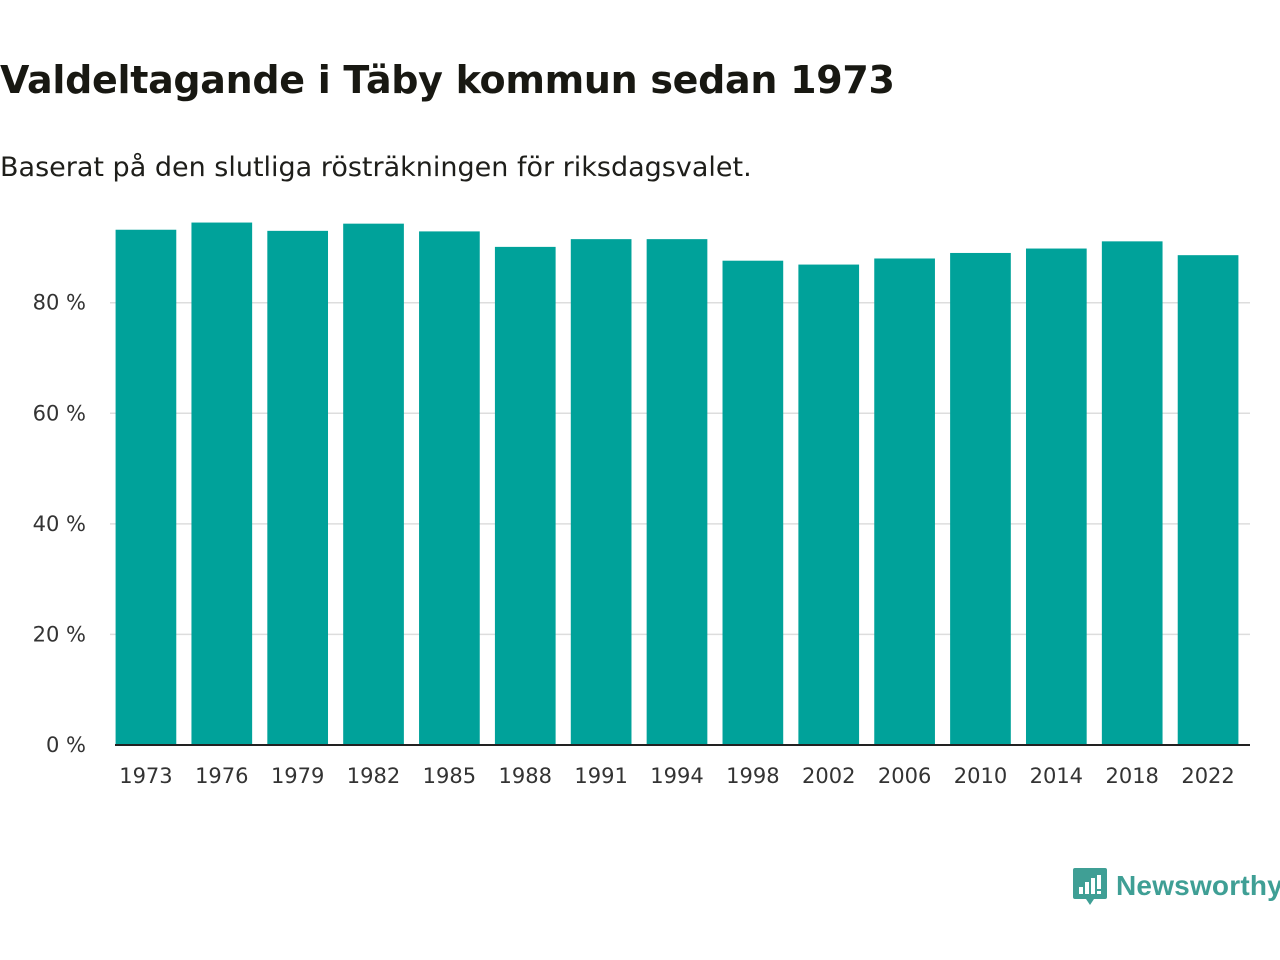  I want to click on brand-logo: Newsworthy, so click(1176, 886).